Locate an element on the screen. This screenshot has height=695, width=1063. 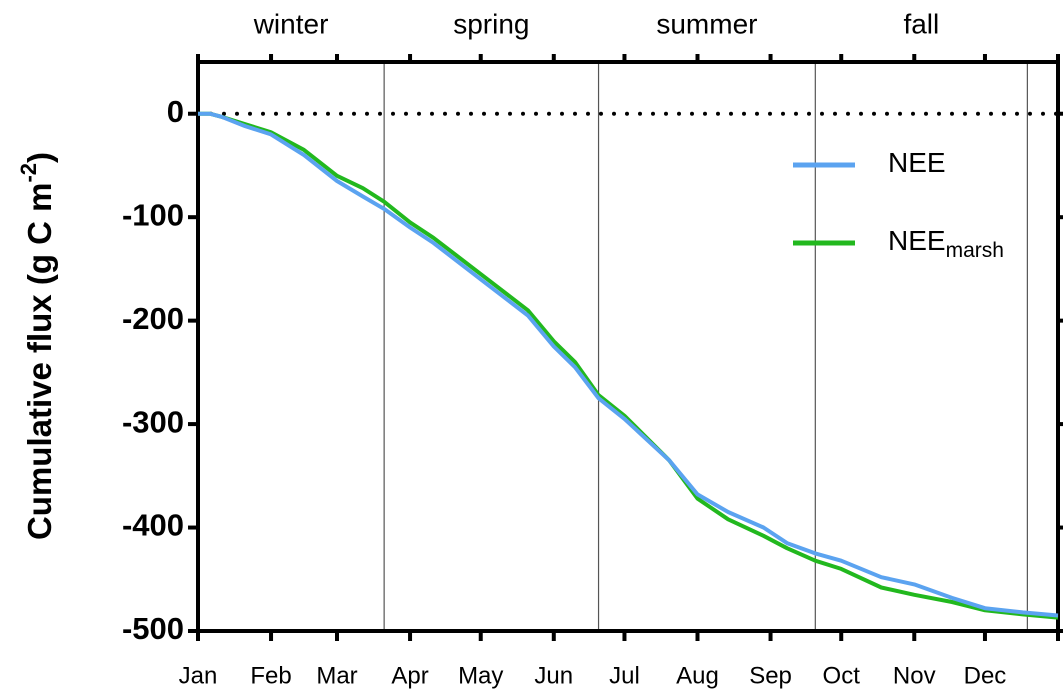
y-tick-label: 0 is located at coordinates (175, 111).